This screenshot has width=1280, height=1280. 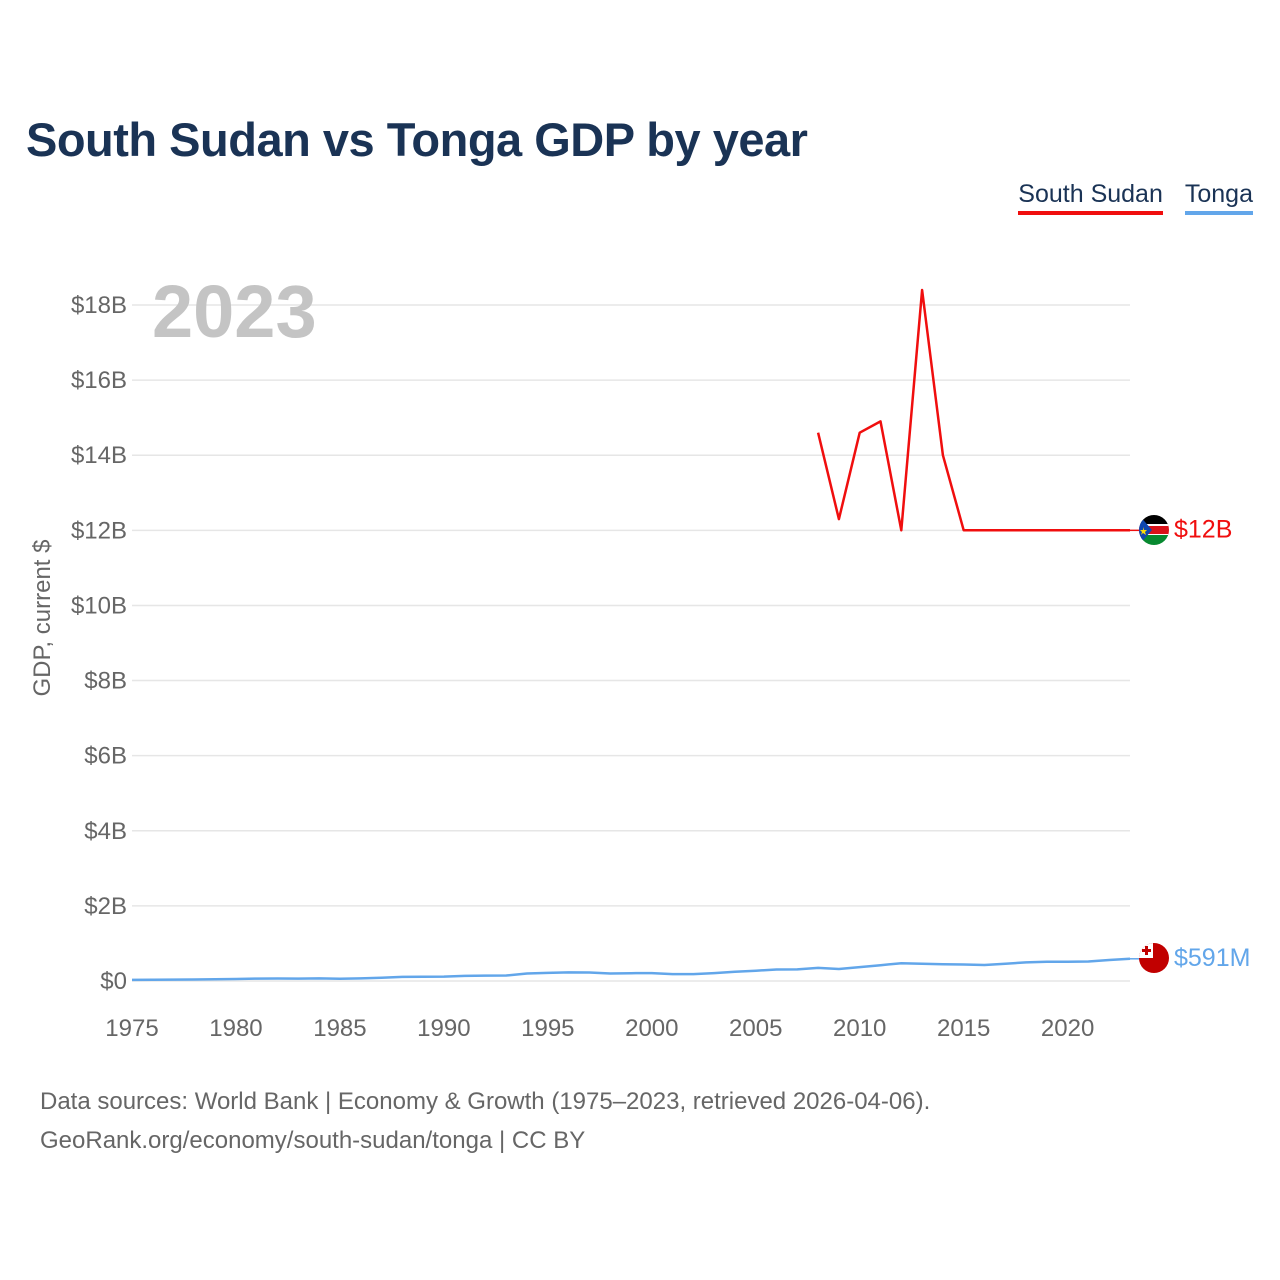 I want to click on year-label: 2023, so click(x=234, y=311).